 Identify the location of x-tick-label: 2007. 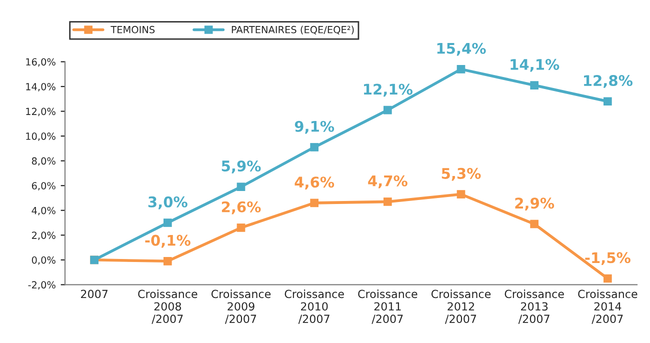
(94, 294).